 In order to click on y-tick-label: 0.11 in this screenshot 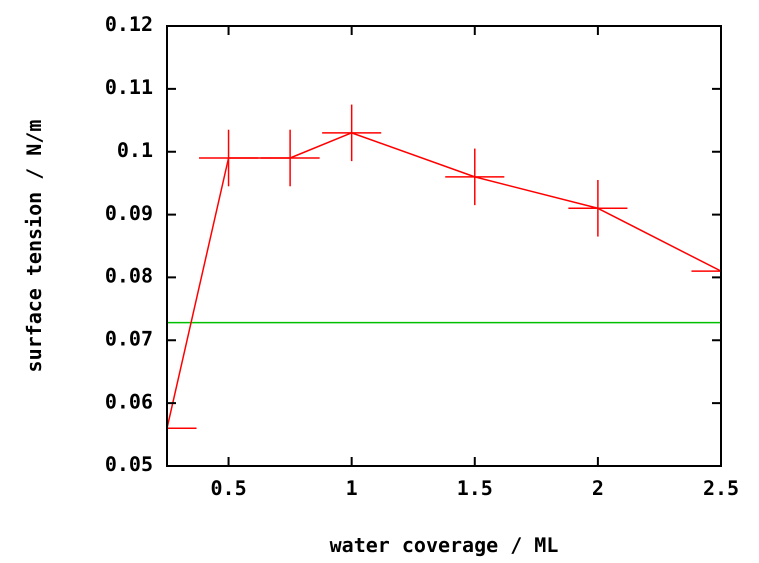, I will do `click(128, 87)`.